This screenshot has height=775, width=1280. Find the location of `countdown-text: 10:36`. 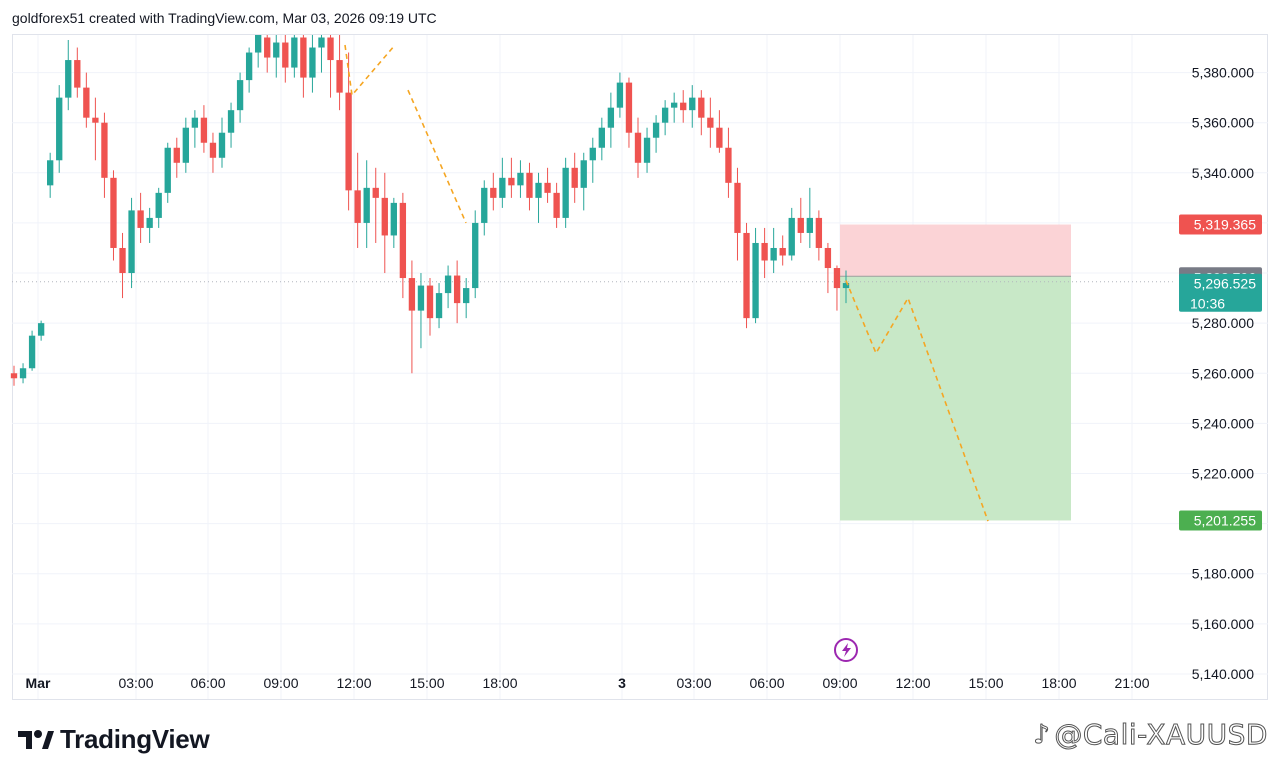

countdown-text: 10:36 is located at coordinates (1207, 304).